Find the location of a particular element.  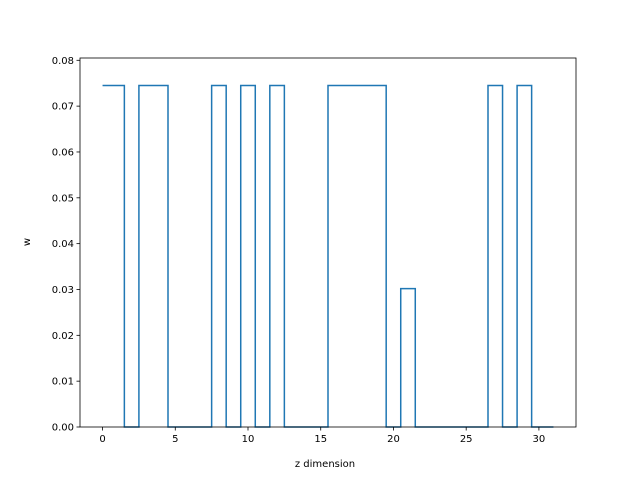

y-axis-label: w is located at coordinates (27, 242).